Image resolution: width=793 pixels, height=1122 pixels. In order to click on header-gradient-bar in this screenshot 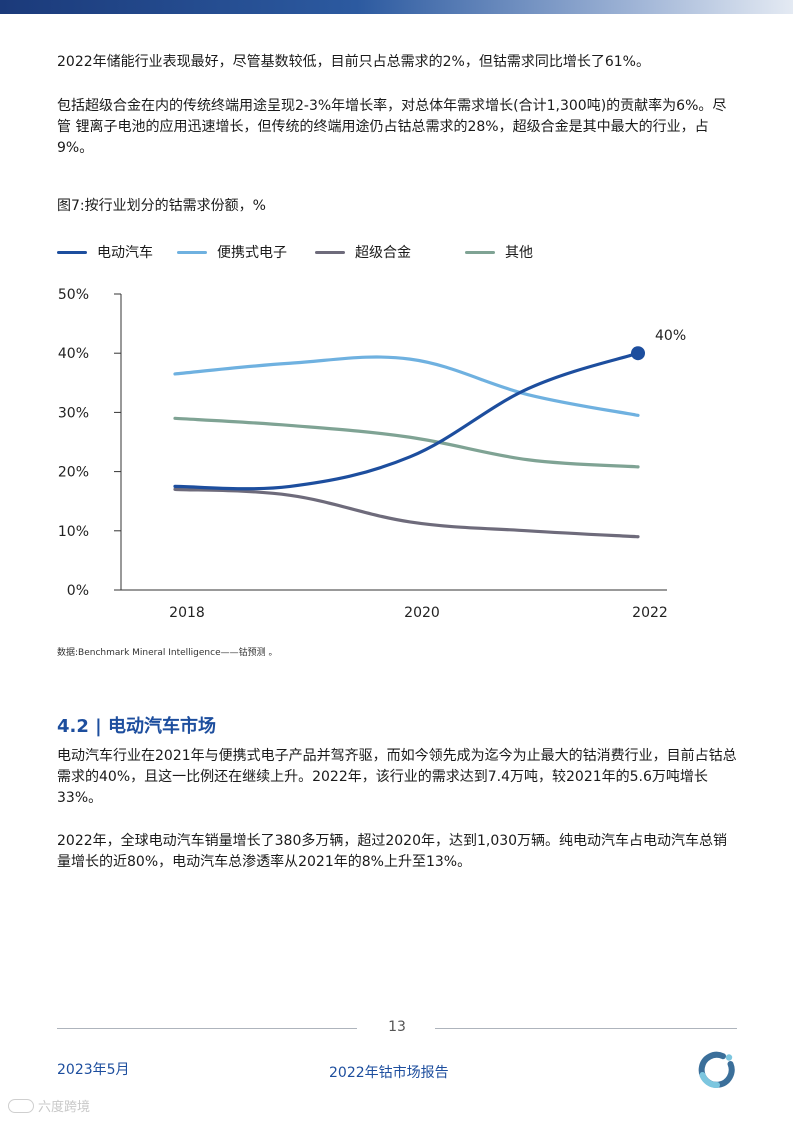, I will do `click(396, 7)`.